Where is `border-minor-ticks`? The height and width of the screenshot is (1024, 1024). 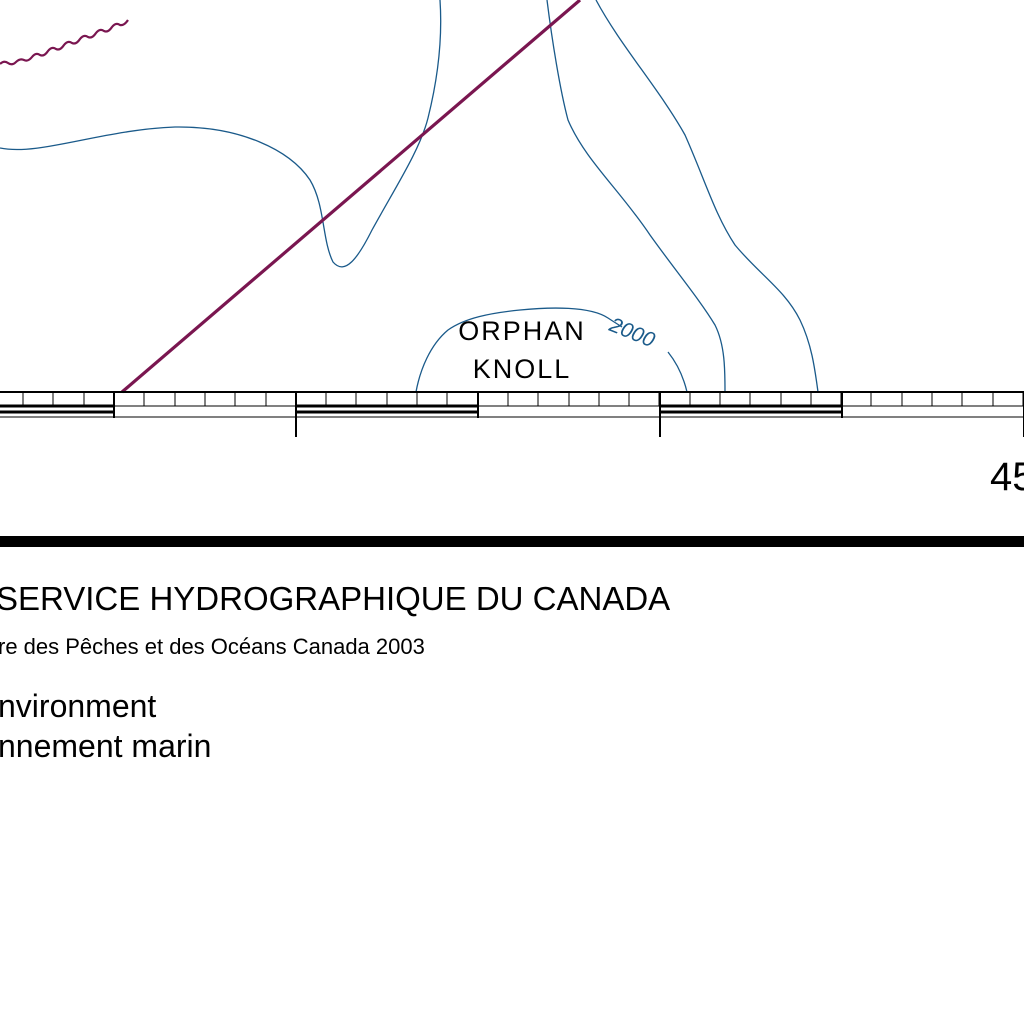 border-minor-ticks is located at coordinates (523, 399).